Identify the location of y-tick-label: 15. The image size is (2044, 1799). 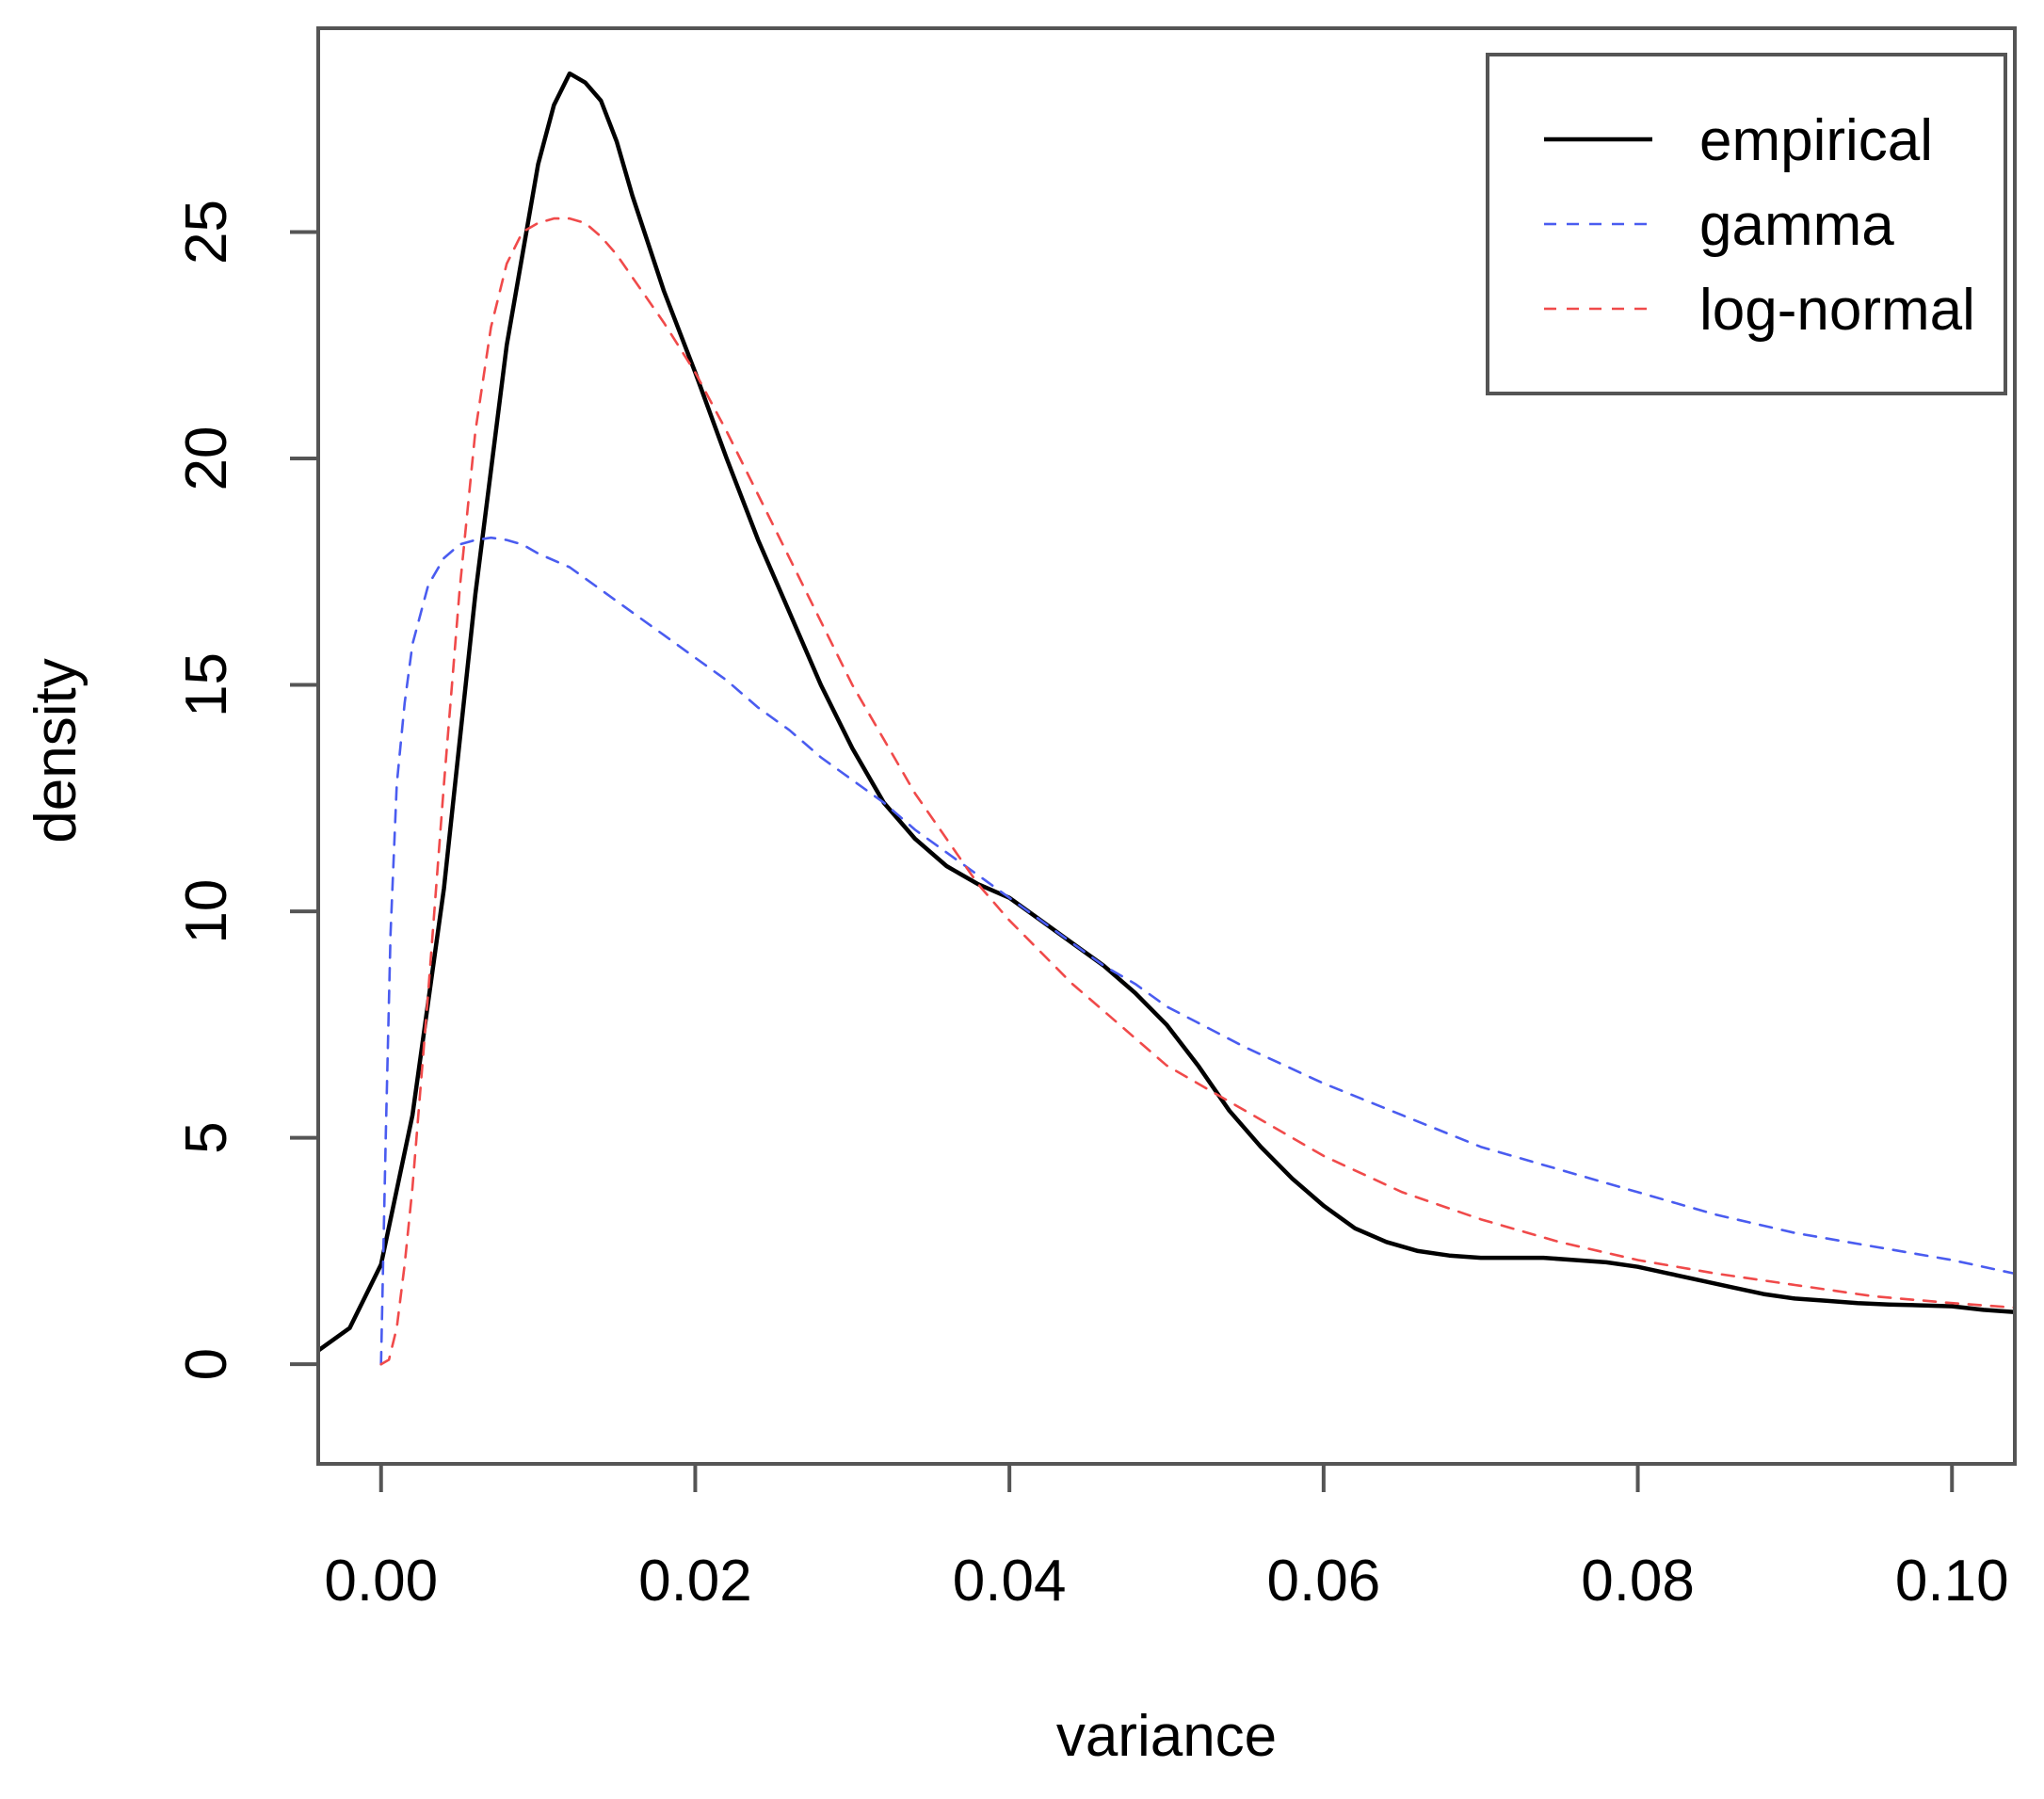
(206, 684).